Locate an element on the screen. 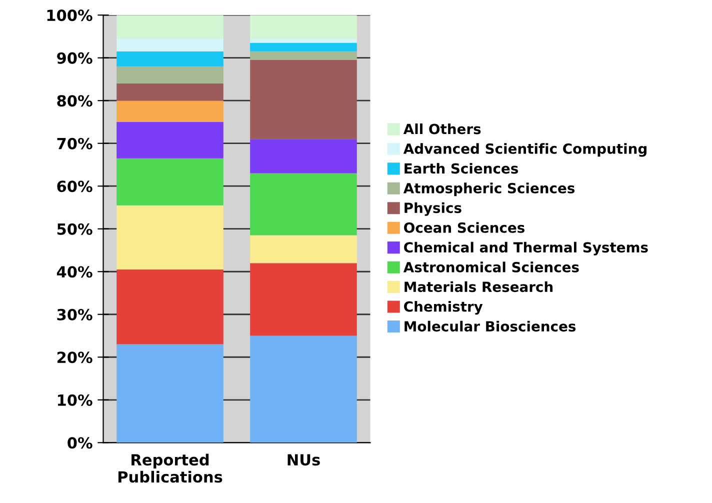 Image resolution: width=712 pixels, height=503 pixels. legend-label: Atmospheric Sciences is located at coordinates (489, 189).